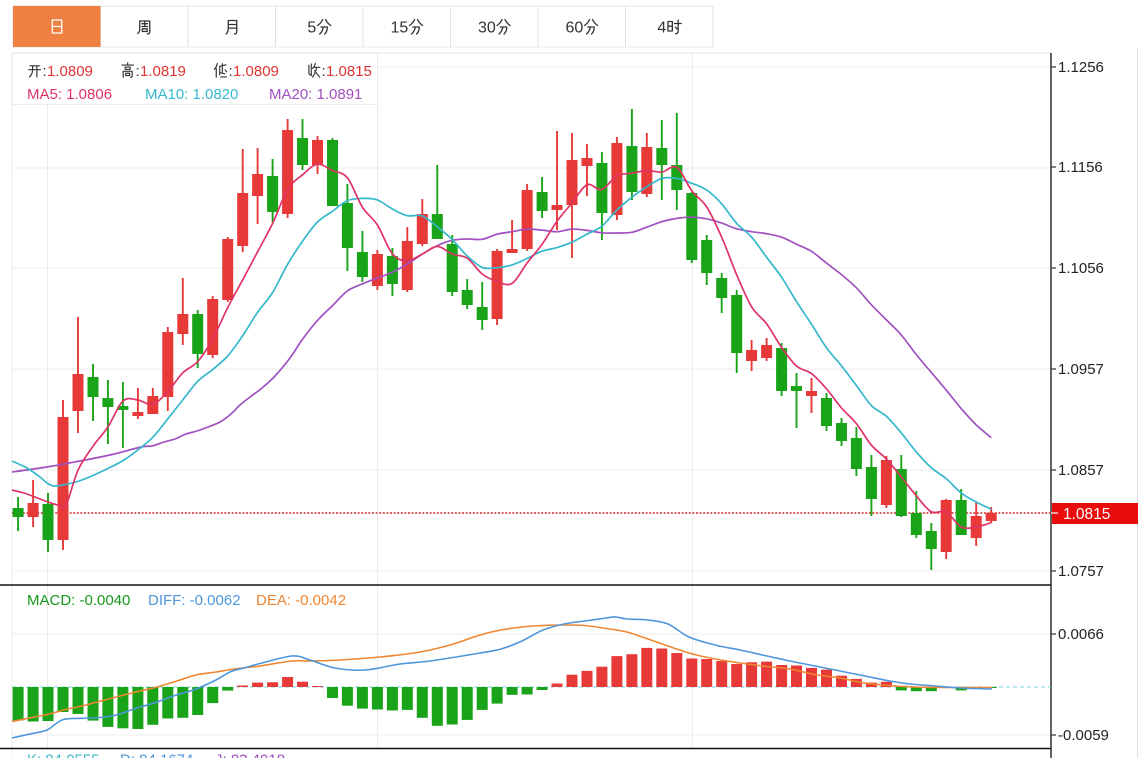  Describe the element at coordinates (1081, 369) in the screenshot. I see `svg-text: 1.0957` at that location.